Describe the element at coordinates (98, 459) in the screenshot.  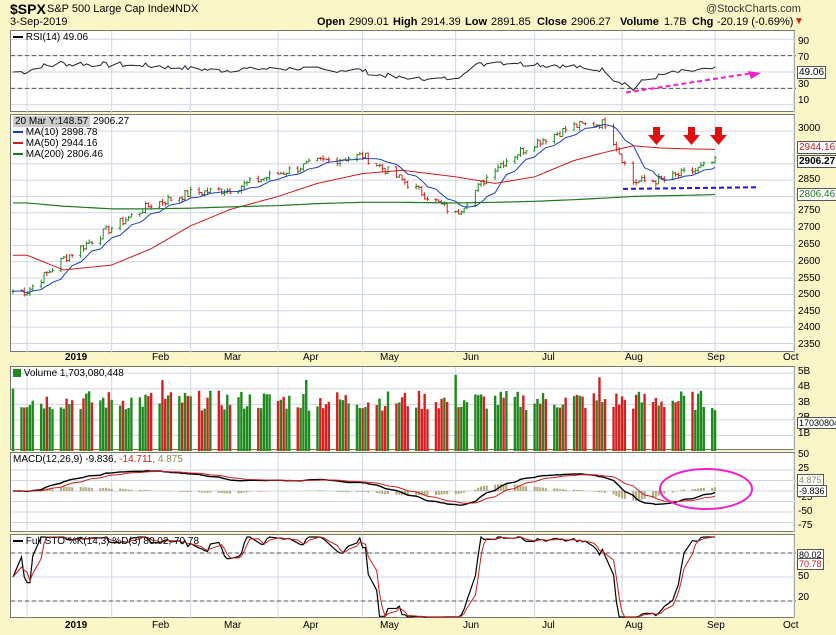
I see `macd-legend: MACD(12,26,9) -9.836, -14.711, 4.875` at that location.